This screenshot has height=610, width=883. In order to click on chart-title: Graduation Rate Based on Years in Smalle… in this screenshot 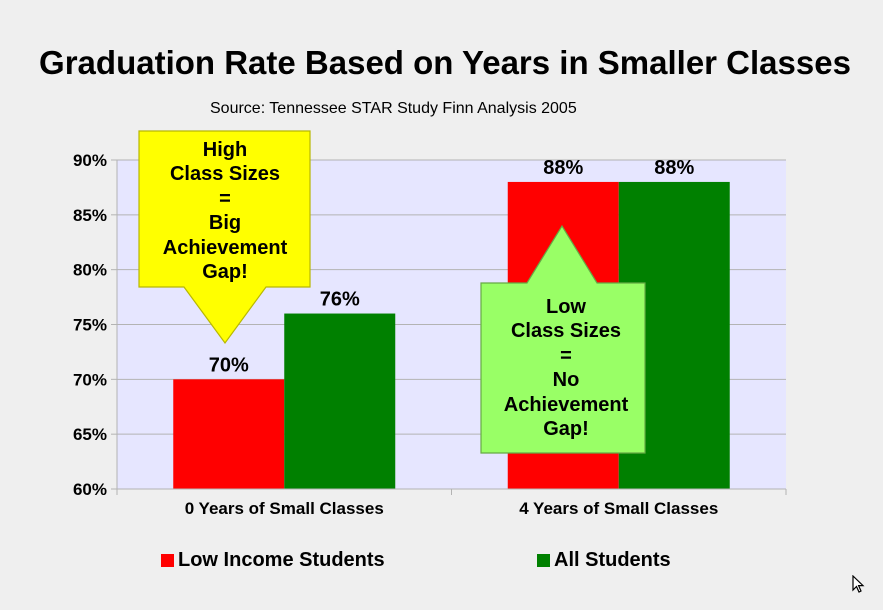, I will do `click(445, 62)`.